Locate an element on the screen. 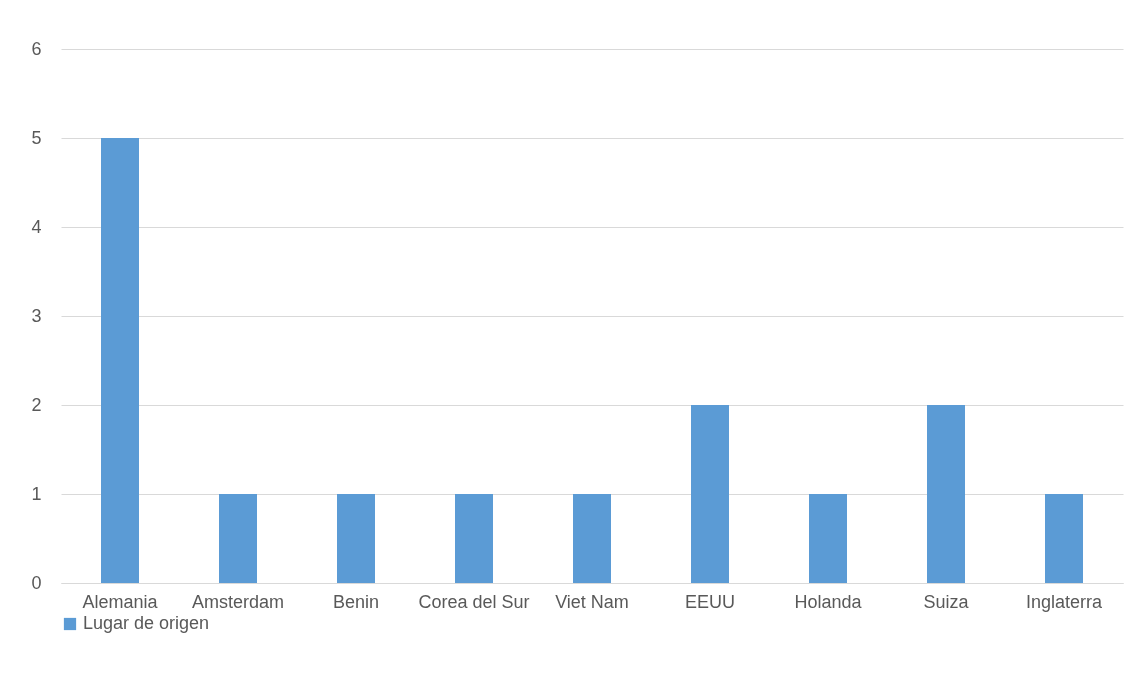 This screenshot has height=691, width=1135. x-tick-label: Corea del Sur is located at coordinates (474, 601).